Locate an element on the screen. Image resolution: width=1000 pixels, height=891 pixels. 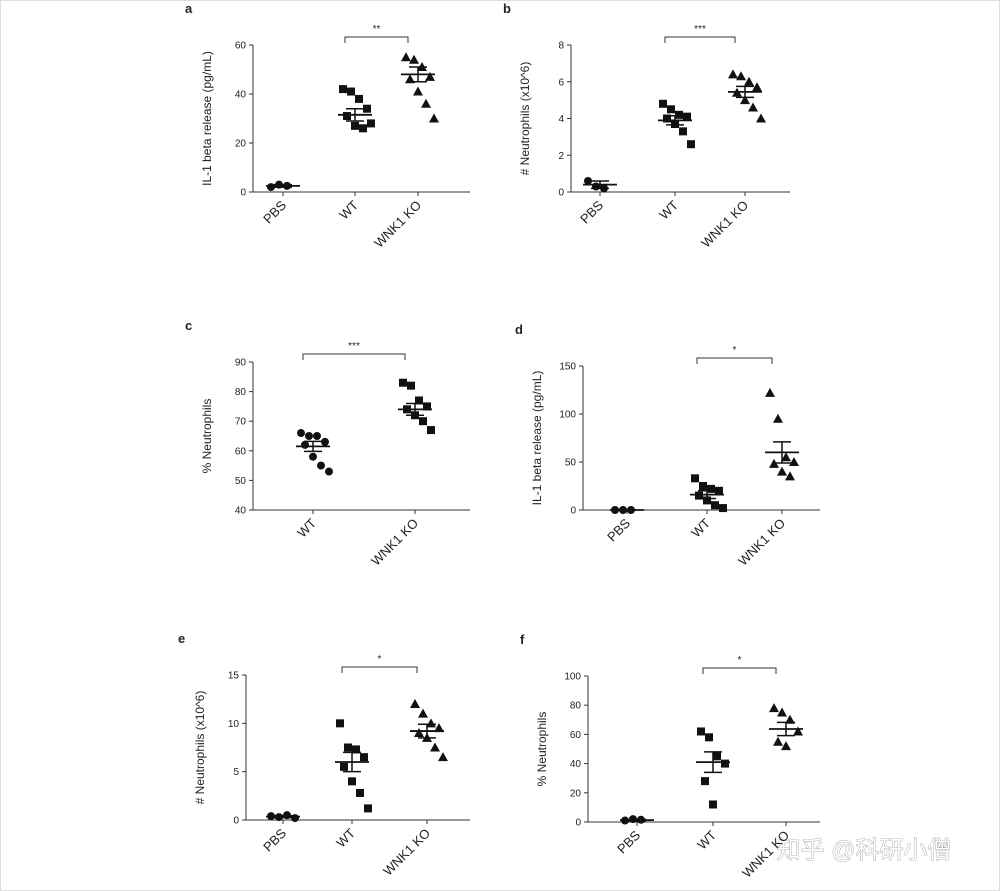
panel-label: e is located at coordinates (181, 638).